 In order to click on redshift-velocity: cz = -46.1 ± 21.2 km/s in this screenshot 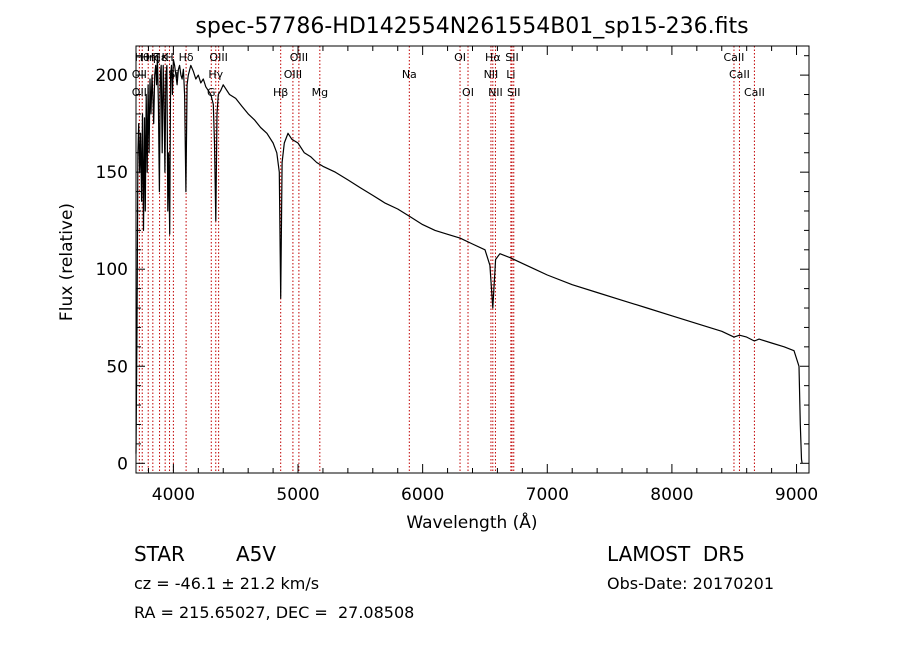, I will do `click(227, 583)`.